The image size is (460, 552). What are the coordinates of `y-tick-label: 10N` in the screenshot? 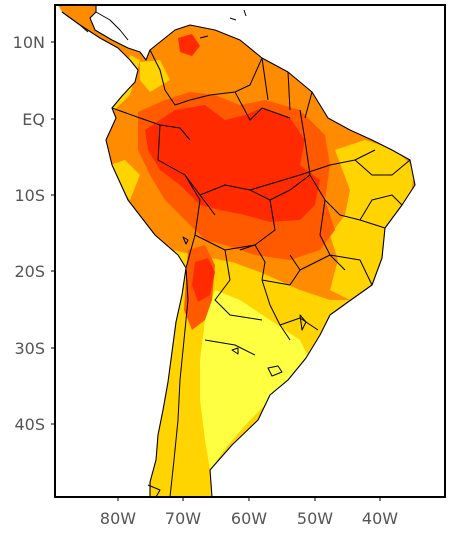 It's located at (29, 42).